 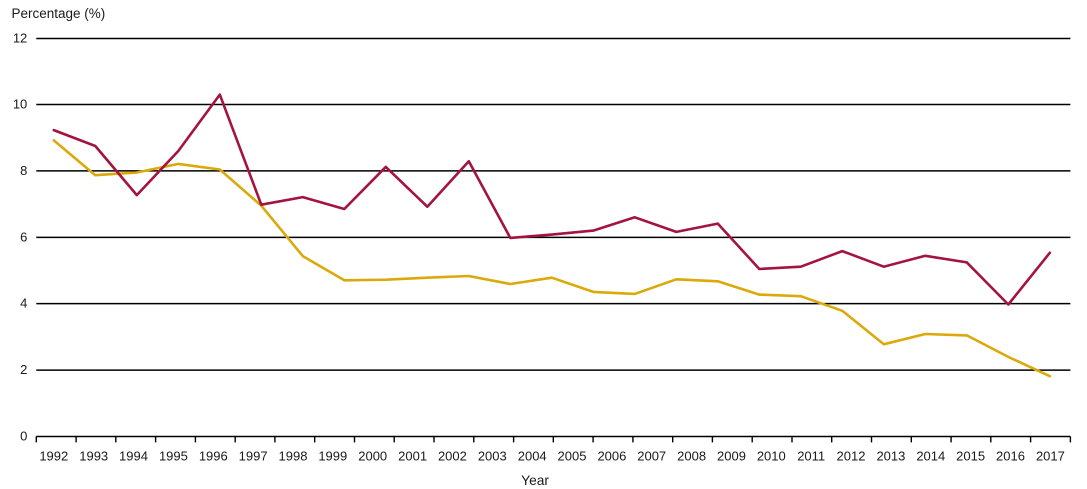 What do you see at coordinates (1010, 456) in the screenshot?
I see `svg-text: 2016` at bounding box center [1010, 456].